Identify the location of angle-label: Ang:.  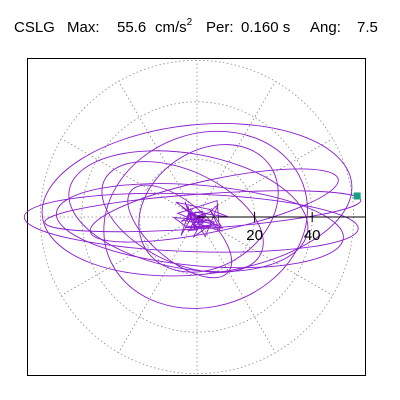
(325, 27).